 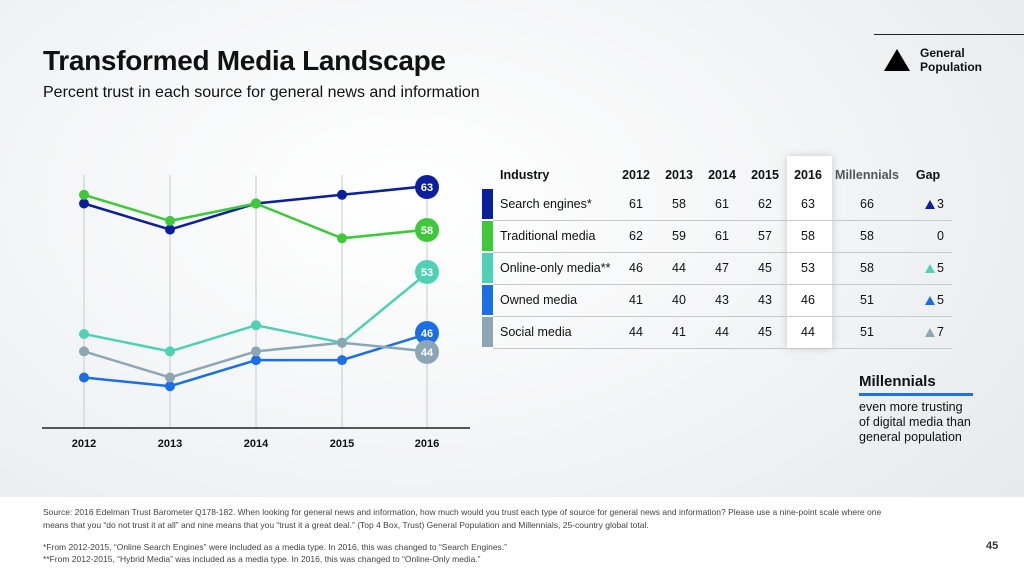 What do you see at coordinates (808, 268) in the screenshot?
I see `cell-value: 53` at bounding box center [808, 268].